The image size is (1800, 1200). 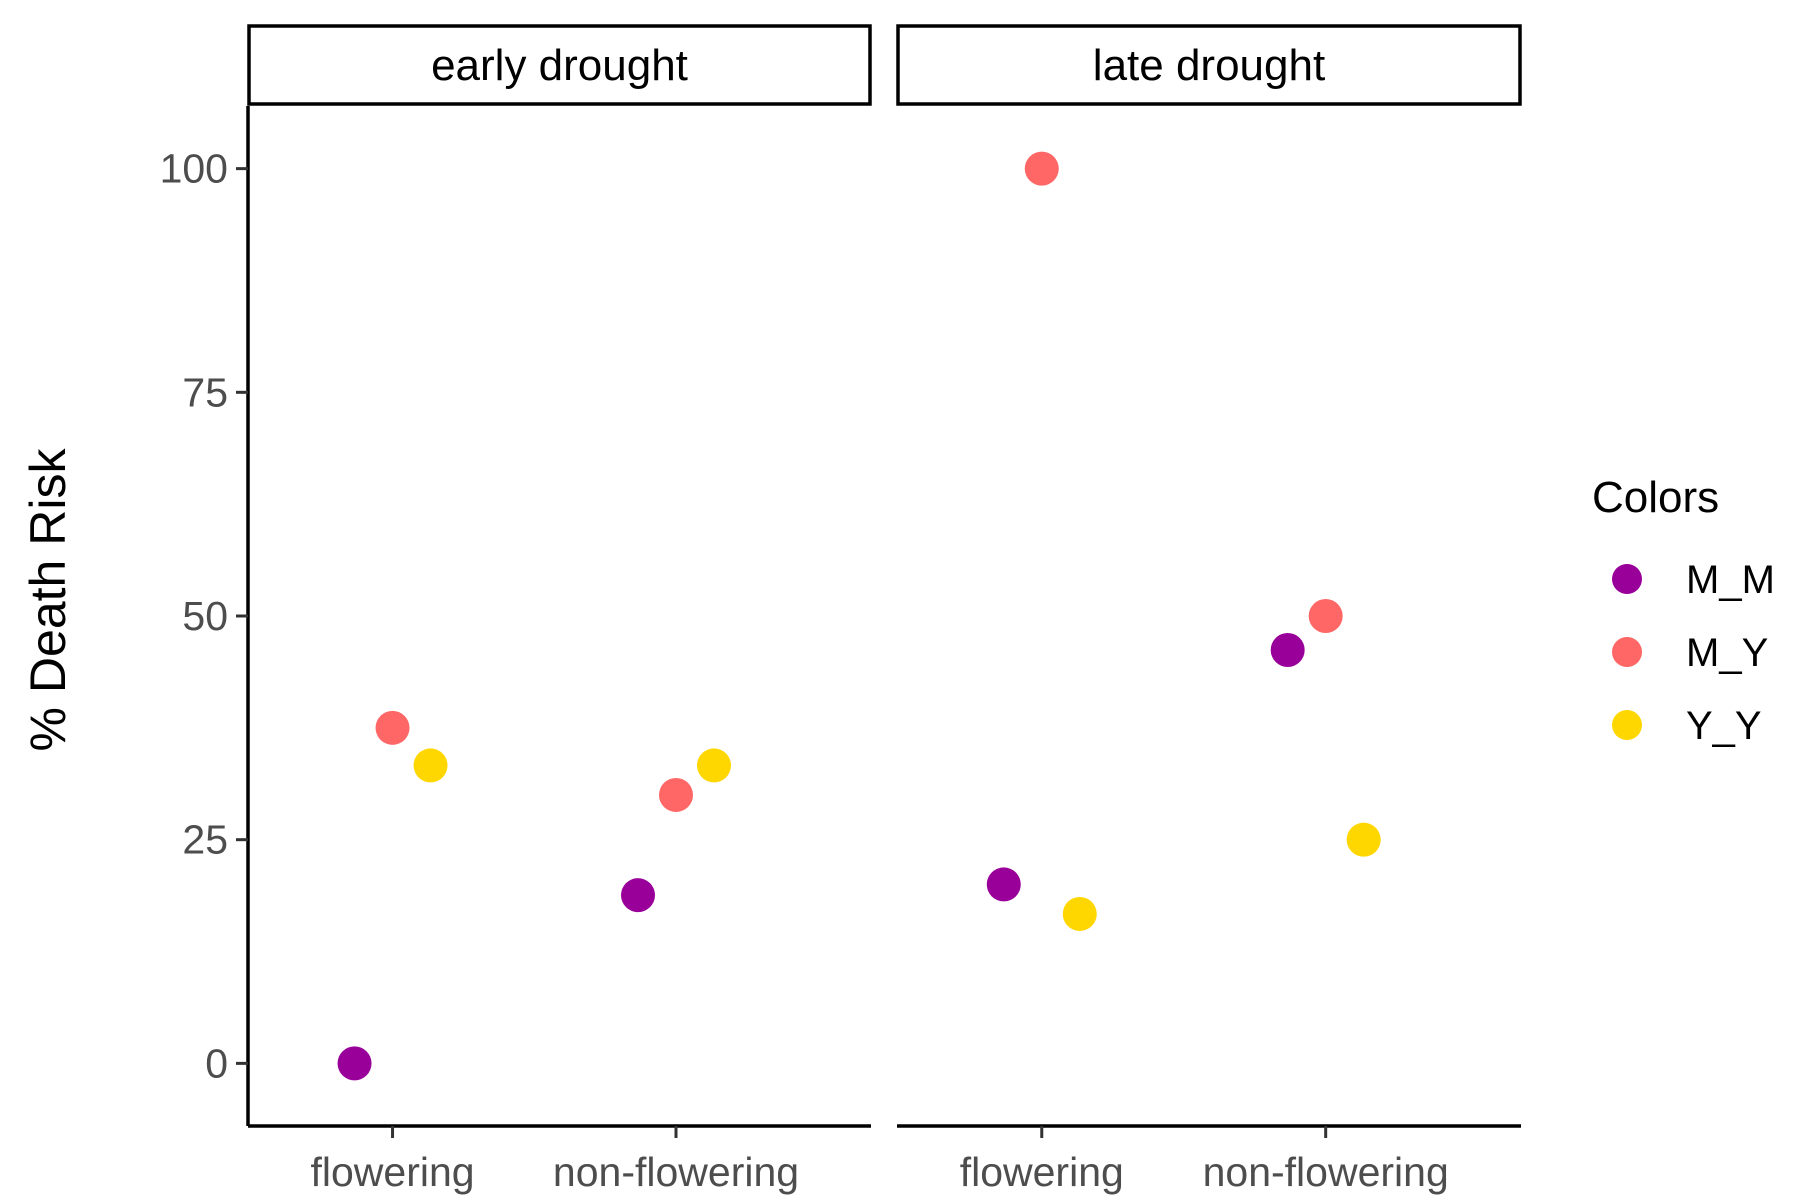 What do you see at coordinates (1627, 652) in the screenshot?
I see `legend-key-M_Y` at bounding box center [1627, 652].